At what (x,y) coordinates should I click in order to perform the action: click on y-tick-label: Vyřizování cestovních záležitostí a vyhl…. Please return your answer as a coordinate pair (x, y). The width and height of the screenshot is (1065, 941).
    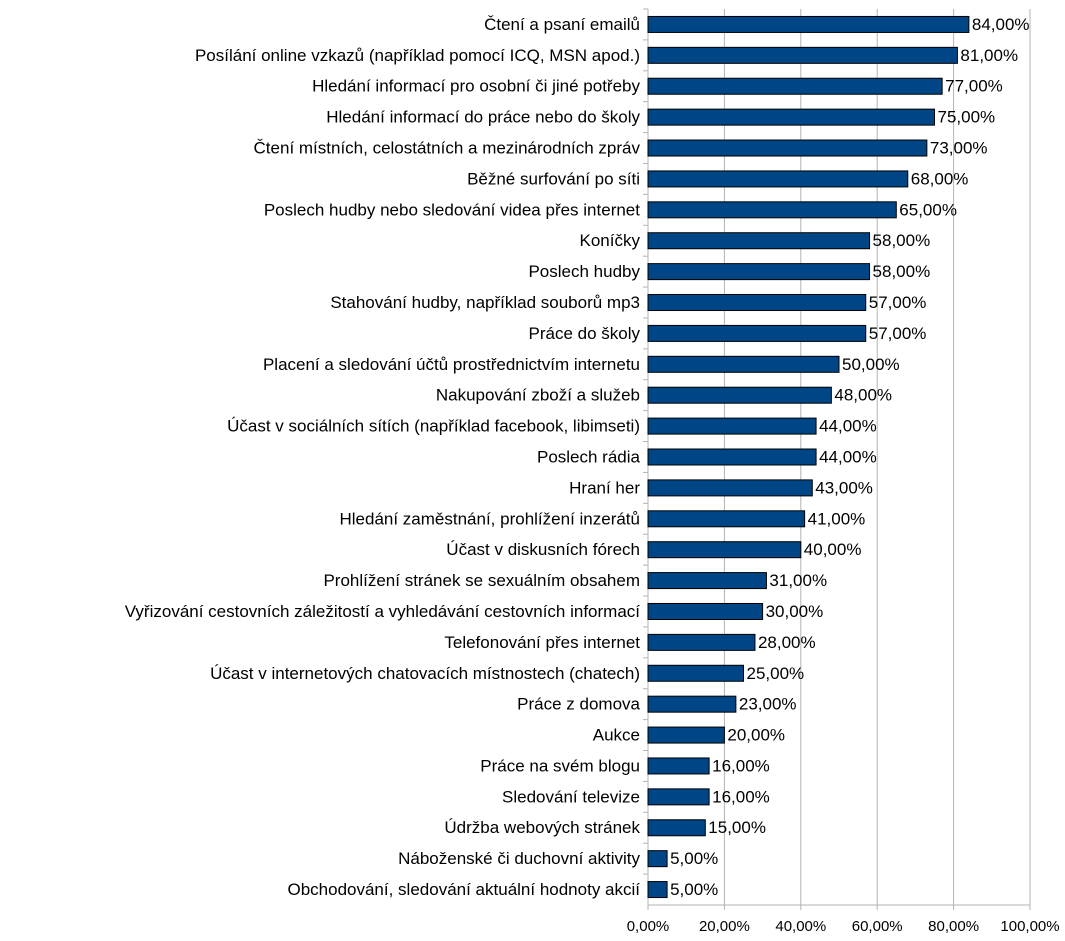
    Looking at the image, I should click on (383, 611).